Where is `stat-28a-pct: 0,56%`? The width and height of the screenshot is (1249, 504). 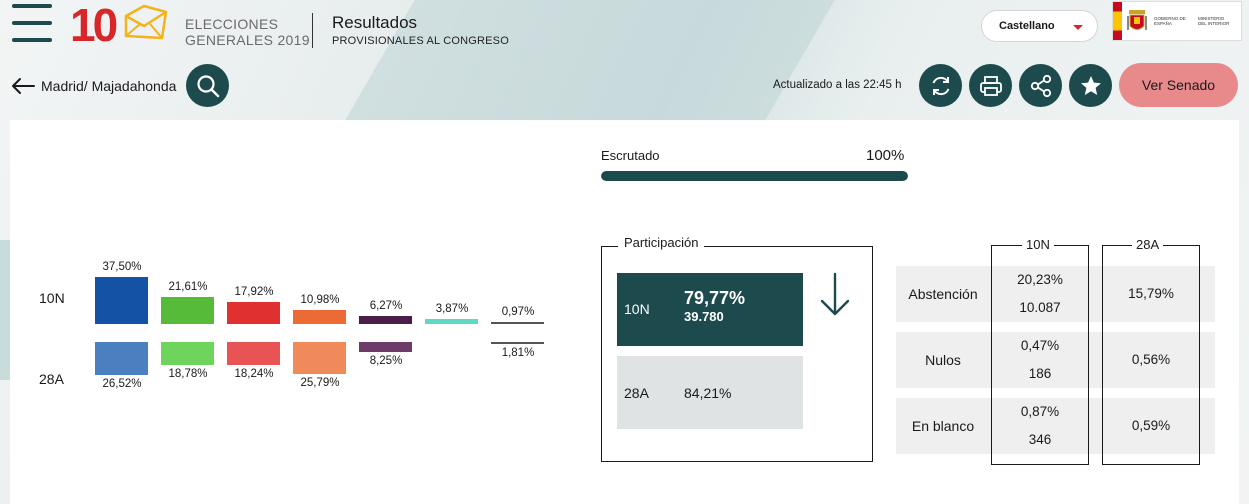 stat-28a-pct: 0,56% is located at coordinates (1151, 359).